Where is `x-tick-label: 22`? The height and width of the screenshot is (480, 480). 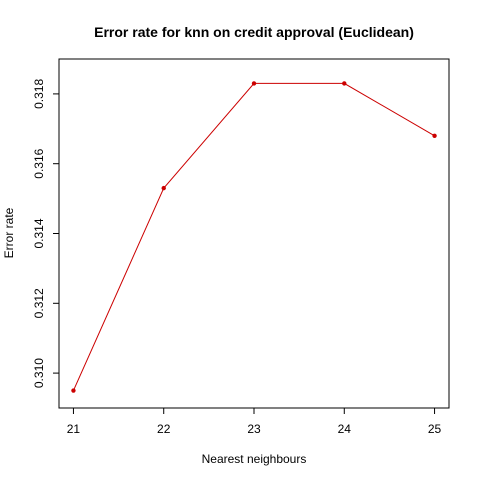 x-tick-label: 22 is located at coordinates (164, 429).